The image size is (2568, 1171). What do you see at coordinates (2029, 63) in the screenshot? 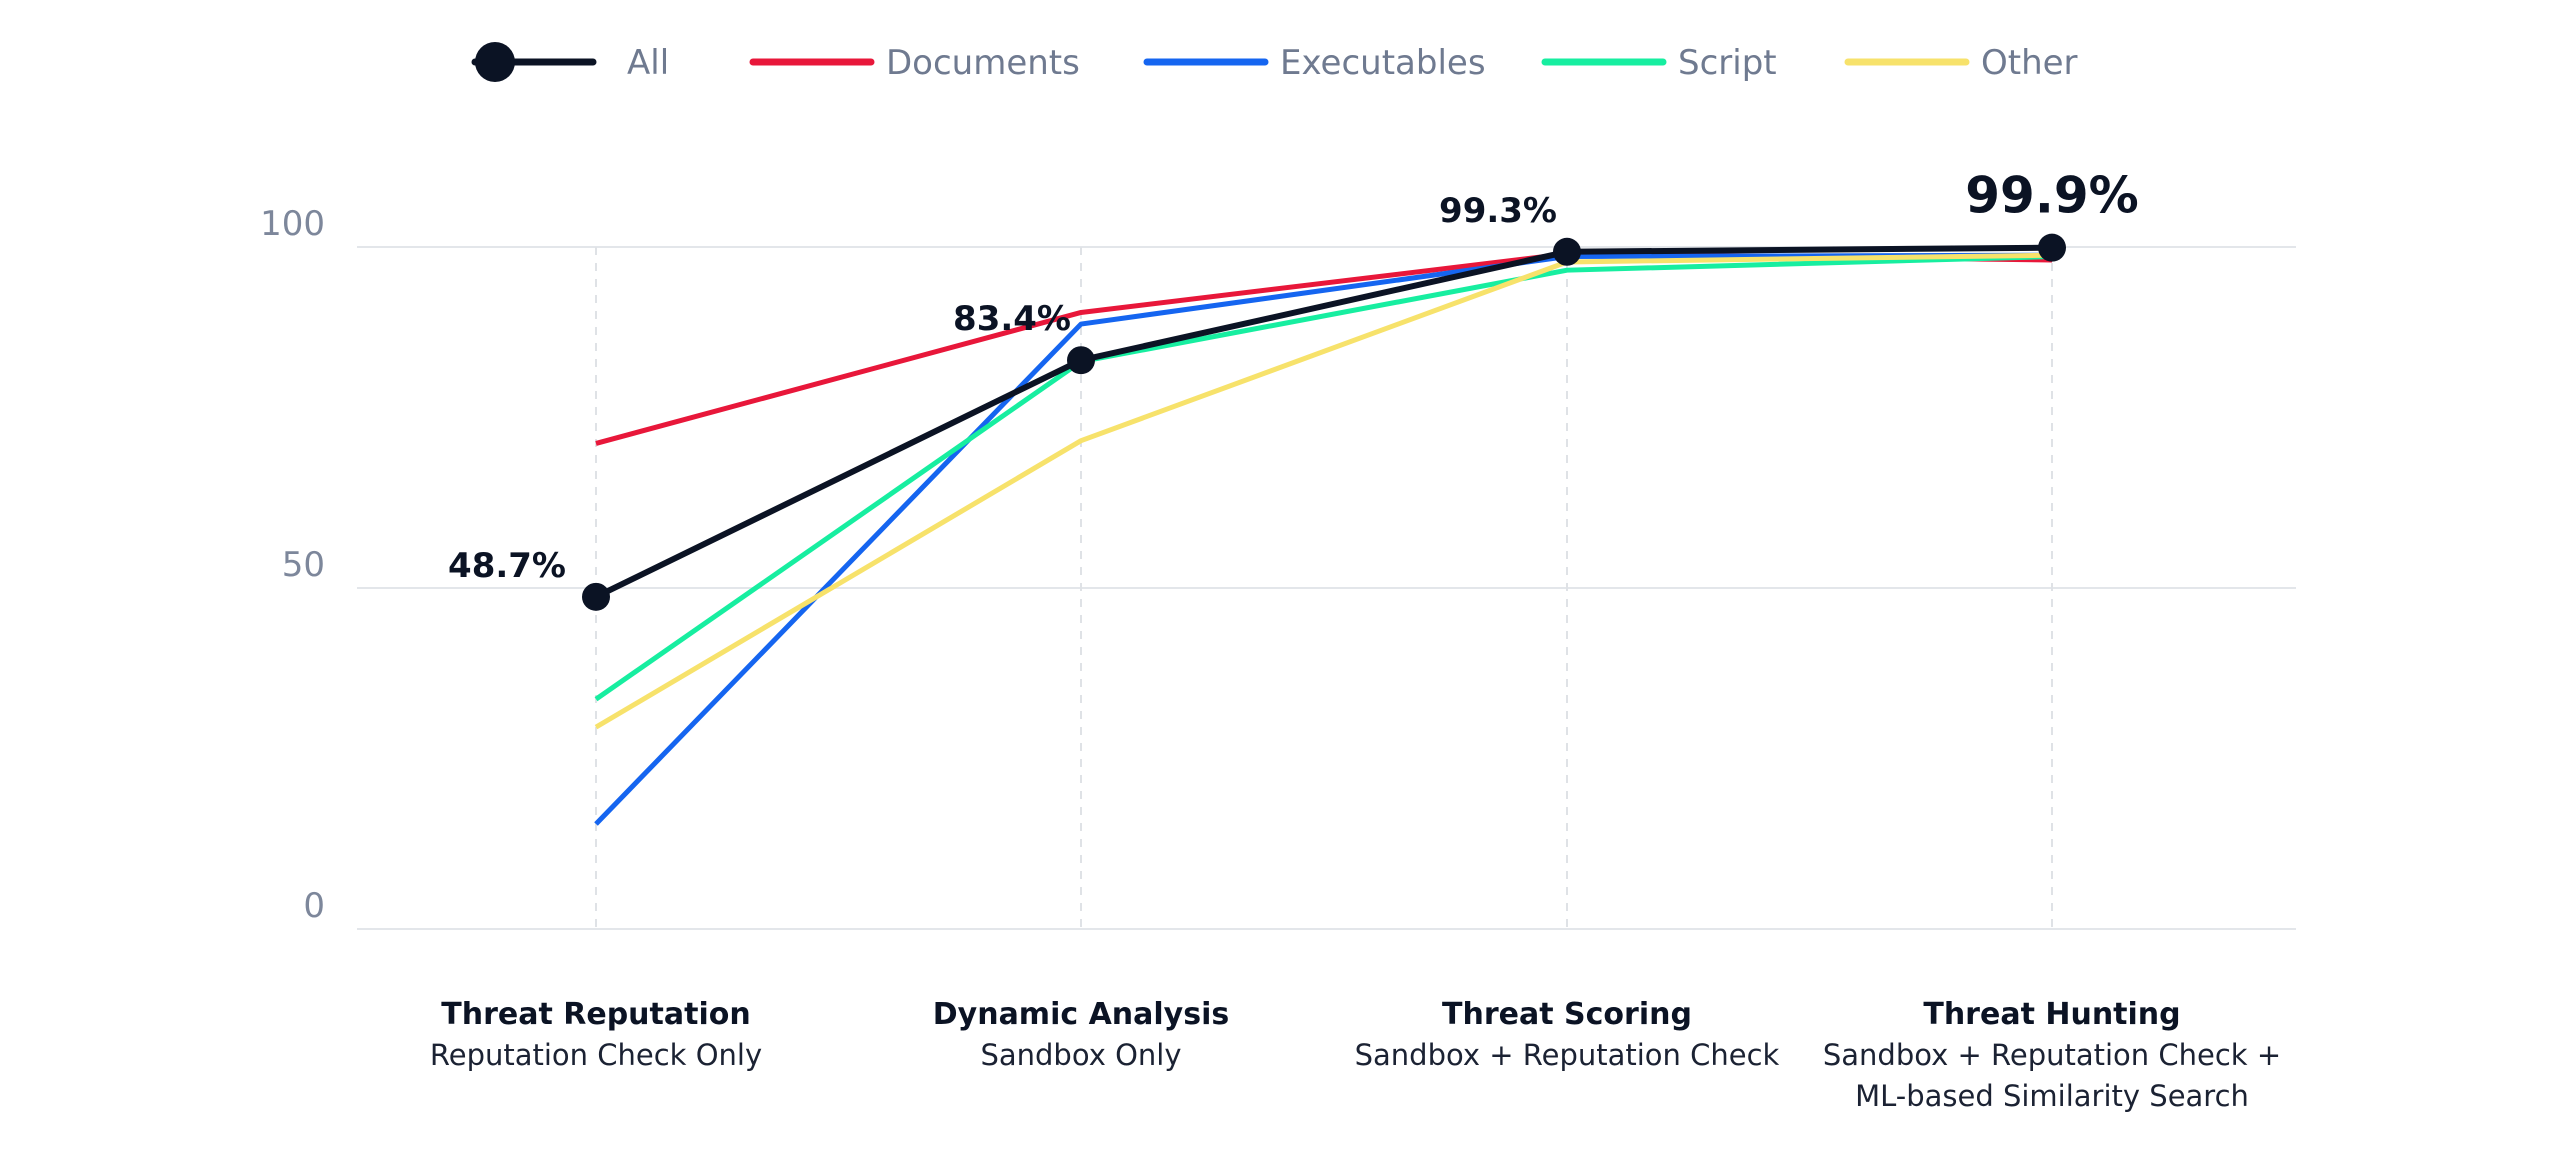
I see `legend-label-other: Other` at bounding box center [2029, 63].